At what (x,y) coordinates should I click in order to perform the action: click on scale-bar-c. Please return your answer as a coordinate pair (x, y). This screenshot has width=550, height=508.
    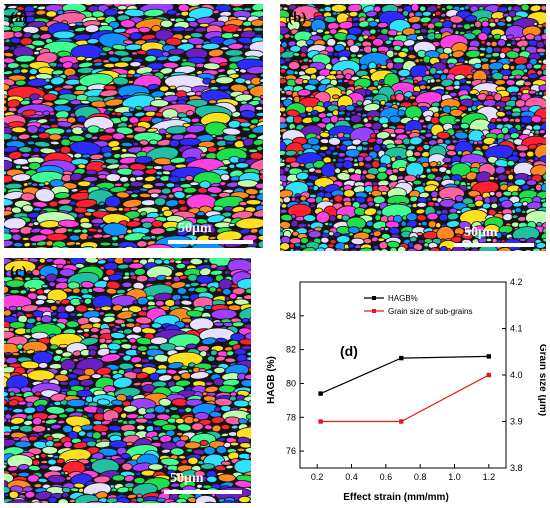
    Looking at the image, I should click on (203, 492).